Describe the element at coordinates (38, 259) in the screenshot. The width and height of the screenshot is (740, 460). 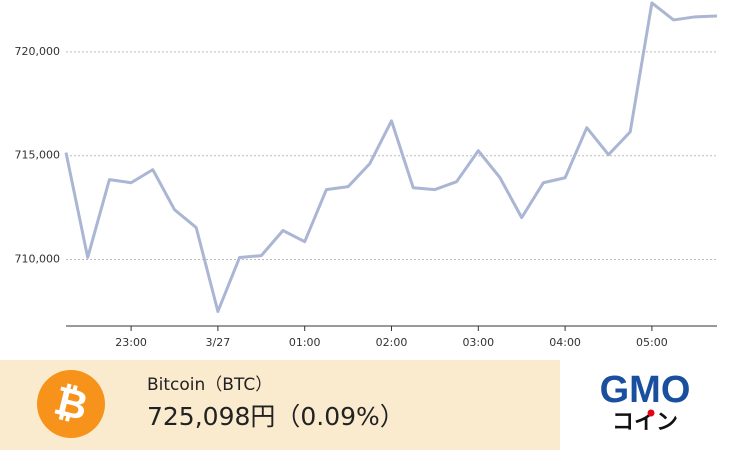
I see `y-tick-label: 710,000` at that location.